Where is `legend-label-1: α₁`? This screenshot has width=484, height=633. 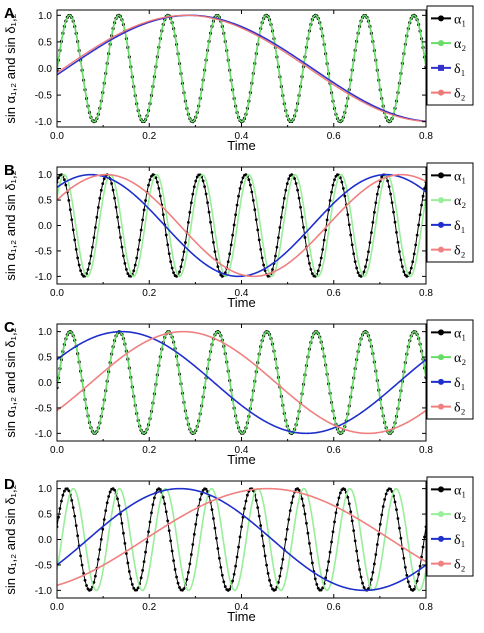 legend-label-1: α₁ is located at coordinates (460, 333).